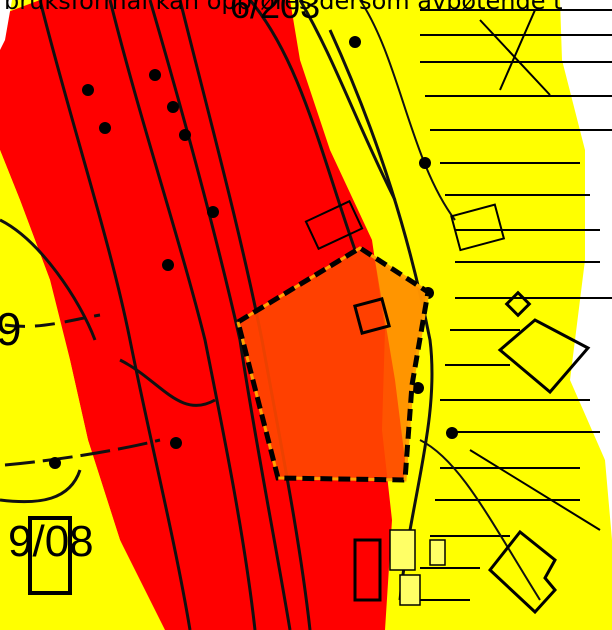  I want to click on plot-number-left: 9, so click(11, 329).